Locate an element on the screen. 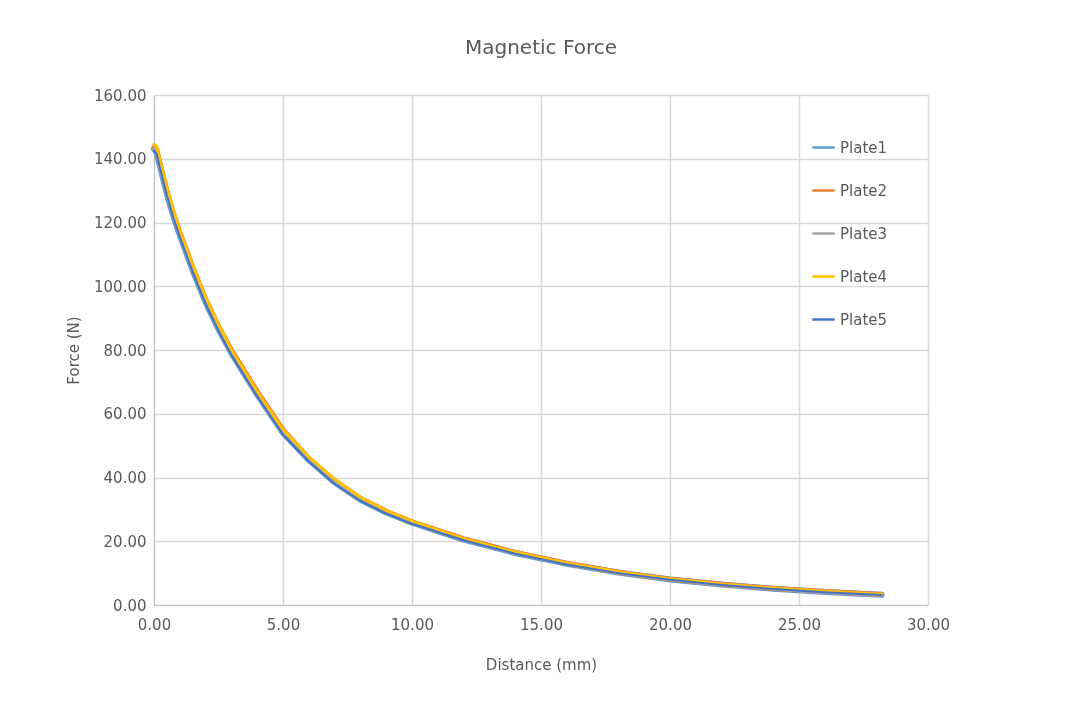  x-tick-label: 30.00 is located at coordinates (928, 624).